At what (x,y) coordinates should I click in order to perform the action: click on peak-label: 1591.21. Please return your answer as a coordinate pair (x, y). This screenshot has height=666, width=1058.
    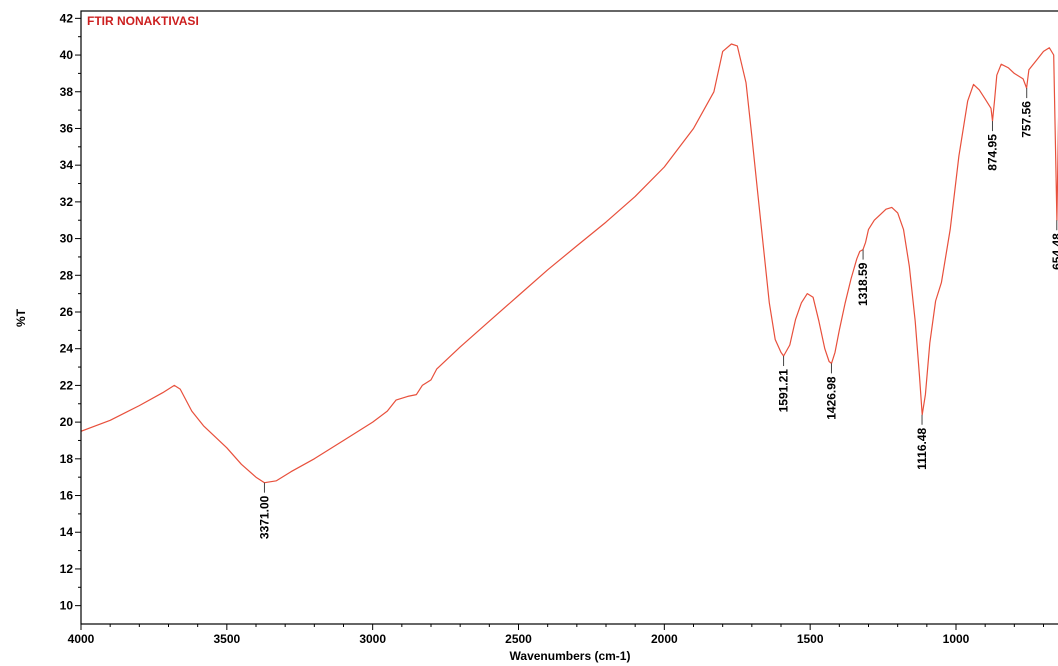
    Looking at the image, I should click on (784, 391).